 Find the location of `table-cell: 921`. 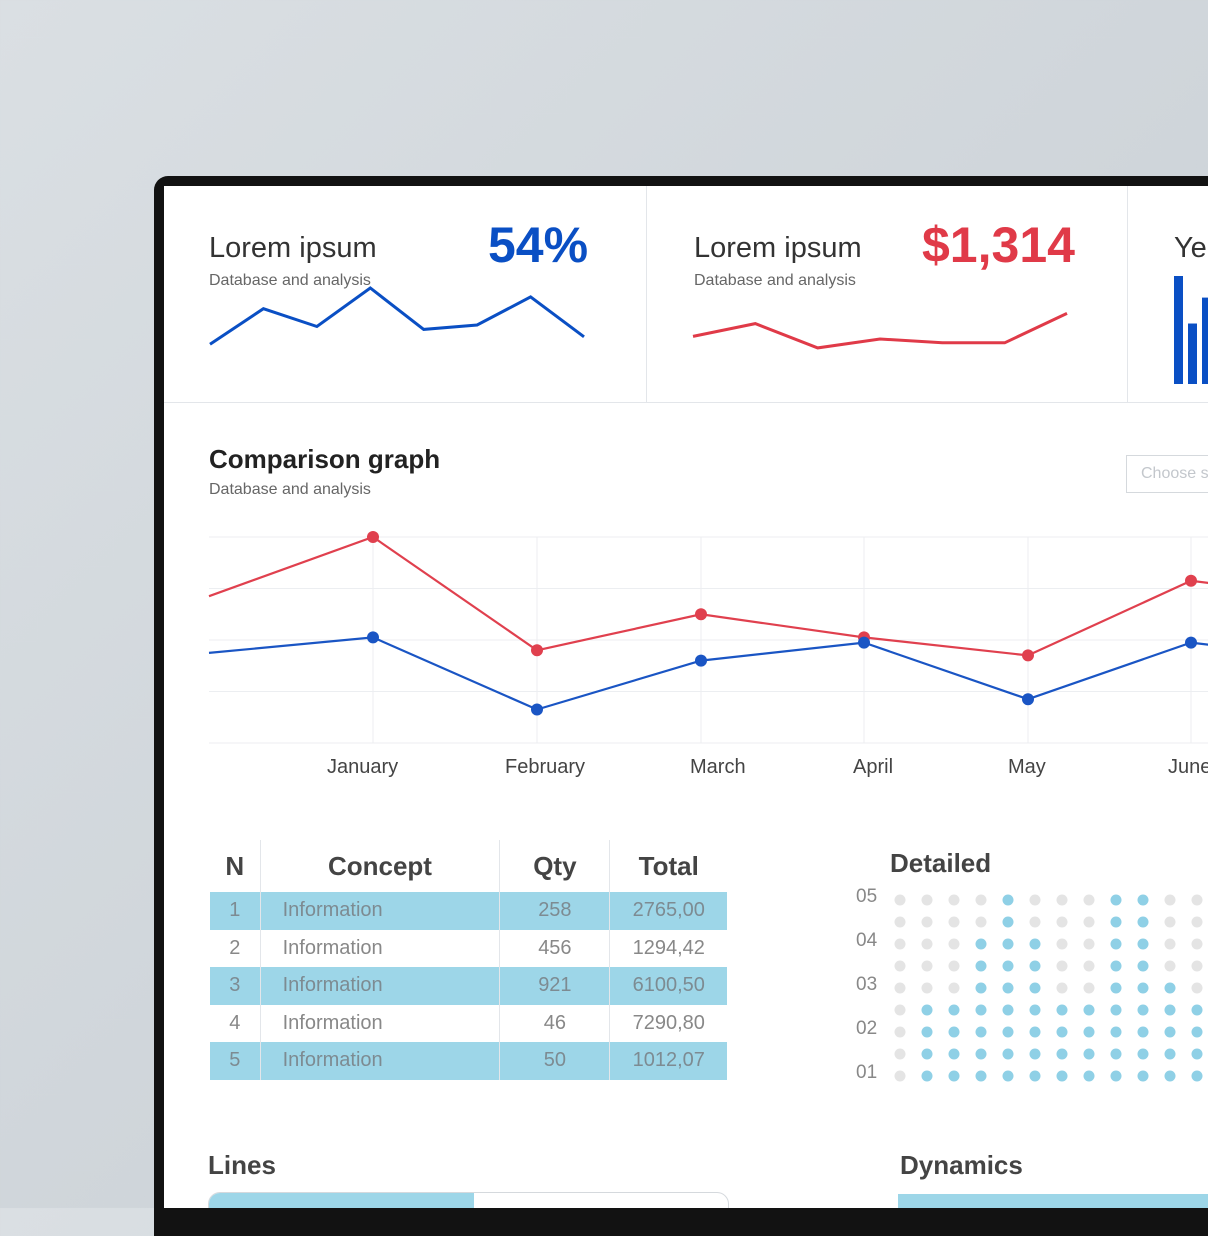

table-cell: 921 is located at coordinates (555, 986).